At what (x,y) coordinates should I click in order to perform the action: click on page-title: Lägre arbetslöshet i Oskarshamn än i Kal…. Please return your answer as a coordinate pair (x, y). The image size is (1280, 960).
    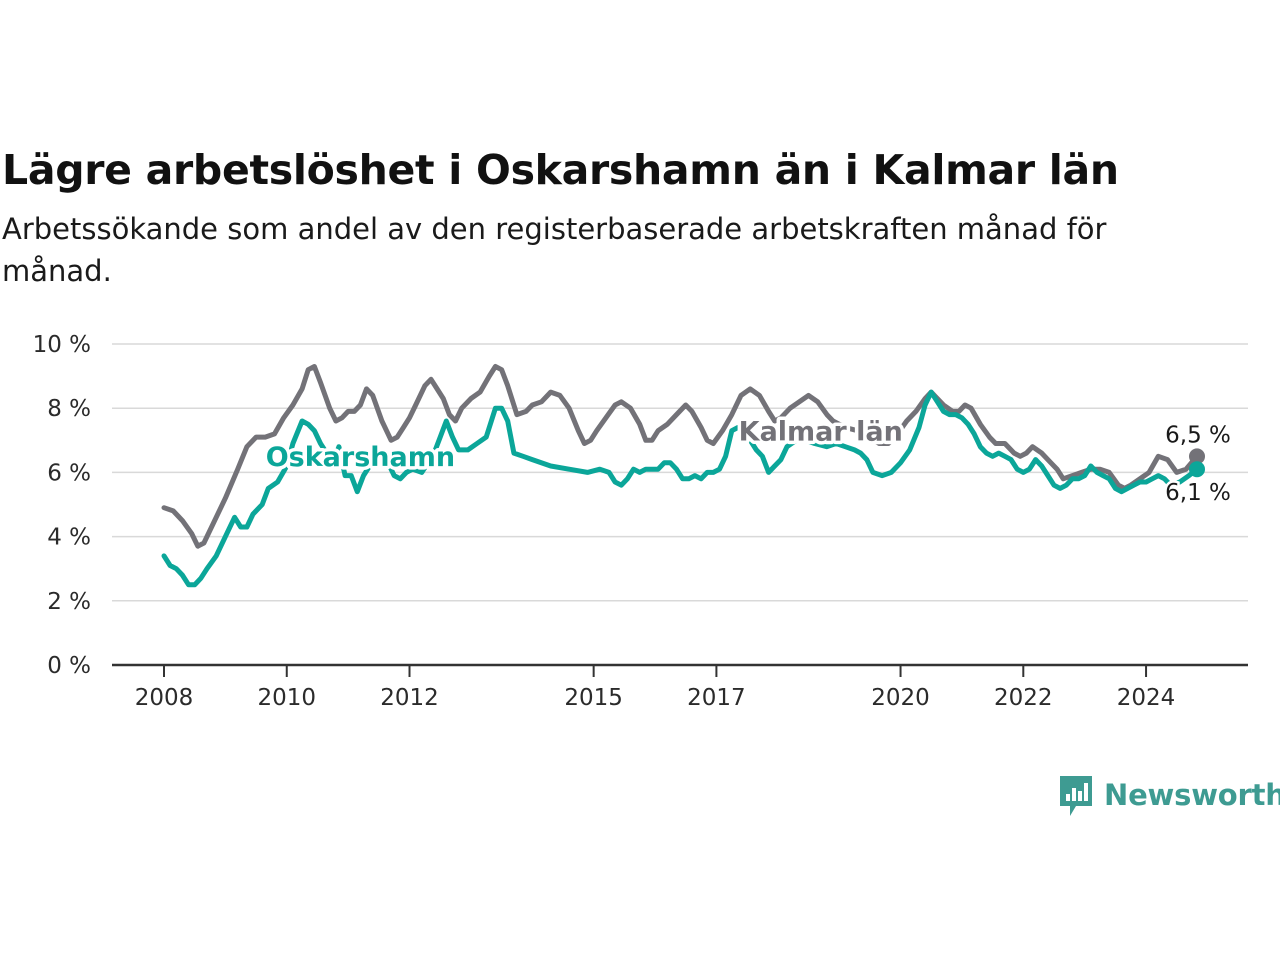
    Looking at the image, I should click on (560, 170).